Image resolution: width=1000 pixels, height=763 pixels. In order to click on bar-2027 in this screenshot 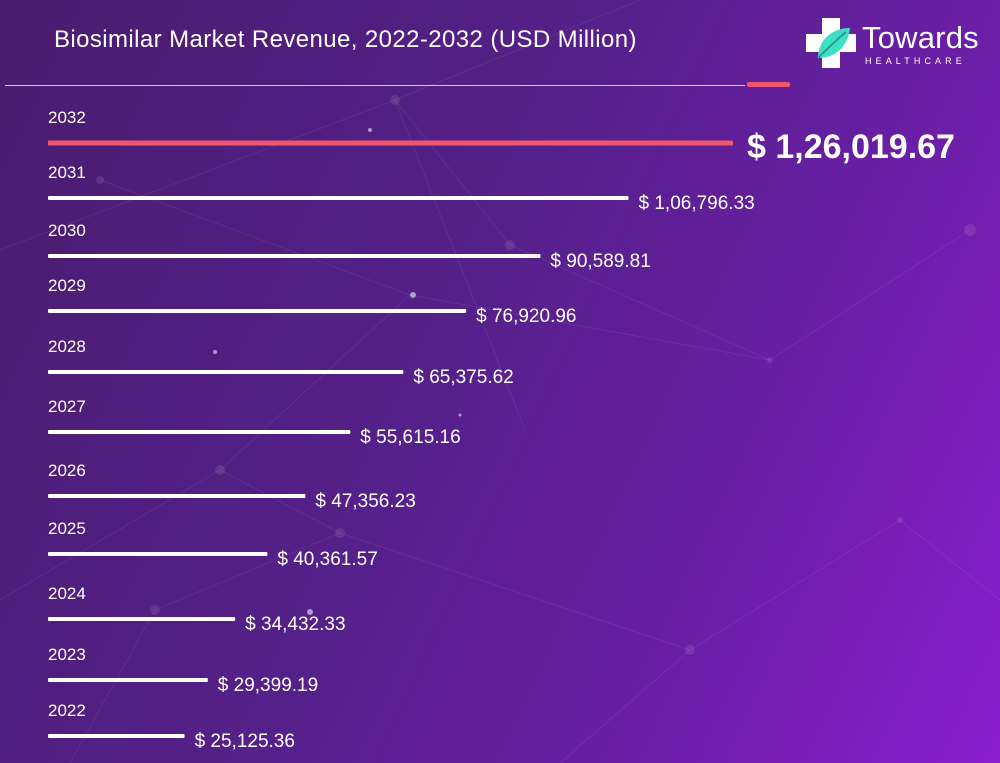, I will do `click(199, 432)`.